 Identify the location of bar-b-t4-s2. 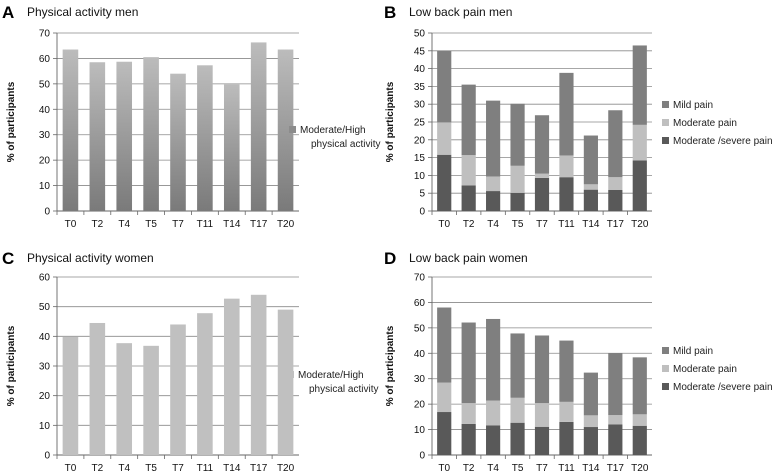
(493, 138).